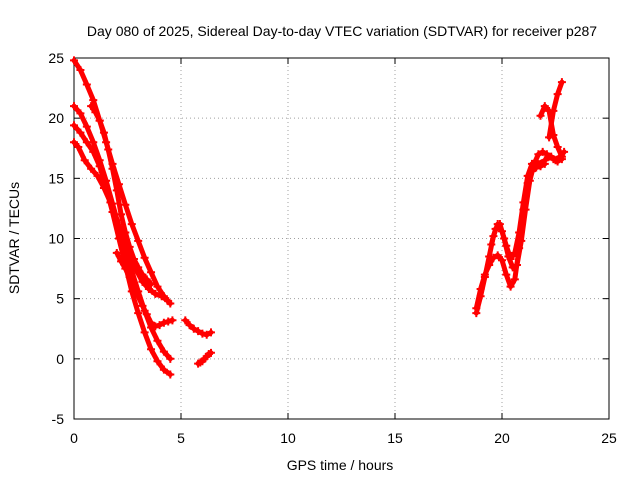 This screenshot has height=480, width=640. I want to click on series-track-g, so click(198, 327).